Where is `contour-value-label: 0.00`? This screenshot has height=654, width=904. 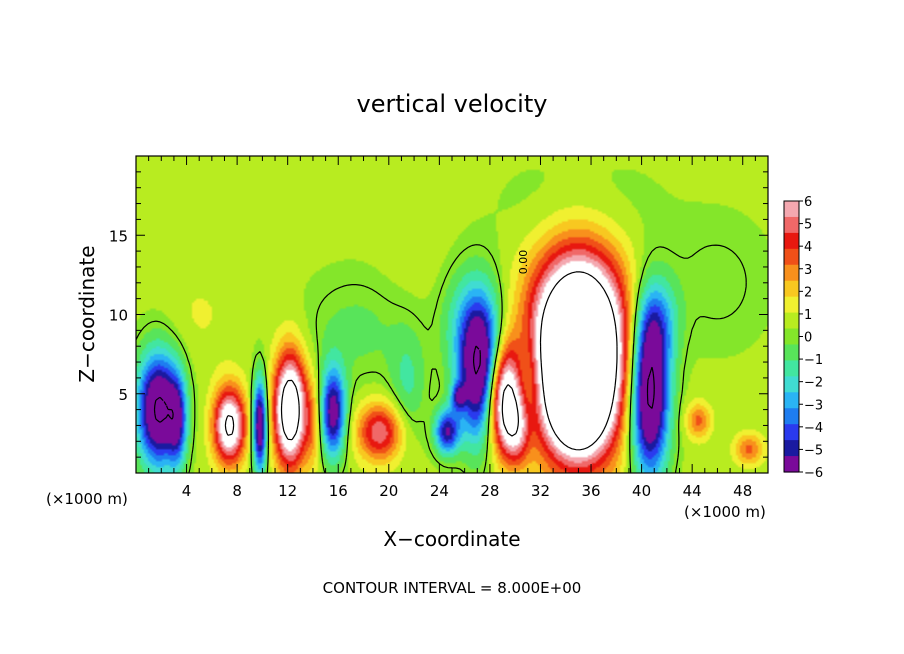
contour-value-label: 0.00 is located at coordinates (523, 262).